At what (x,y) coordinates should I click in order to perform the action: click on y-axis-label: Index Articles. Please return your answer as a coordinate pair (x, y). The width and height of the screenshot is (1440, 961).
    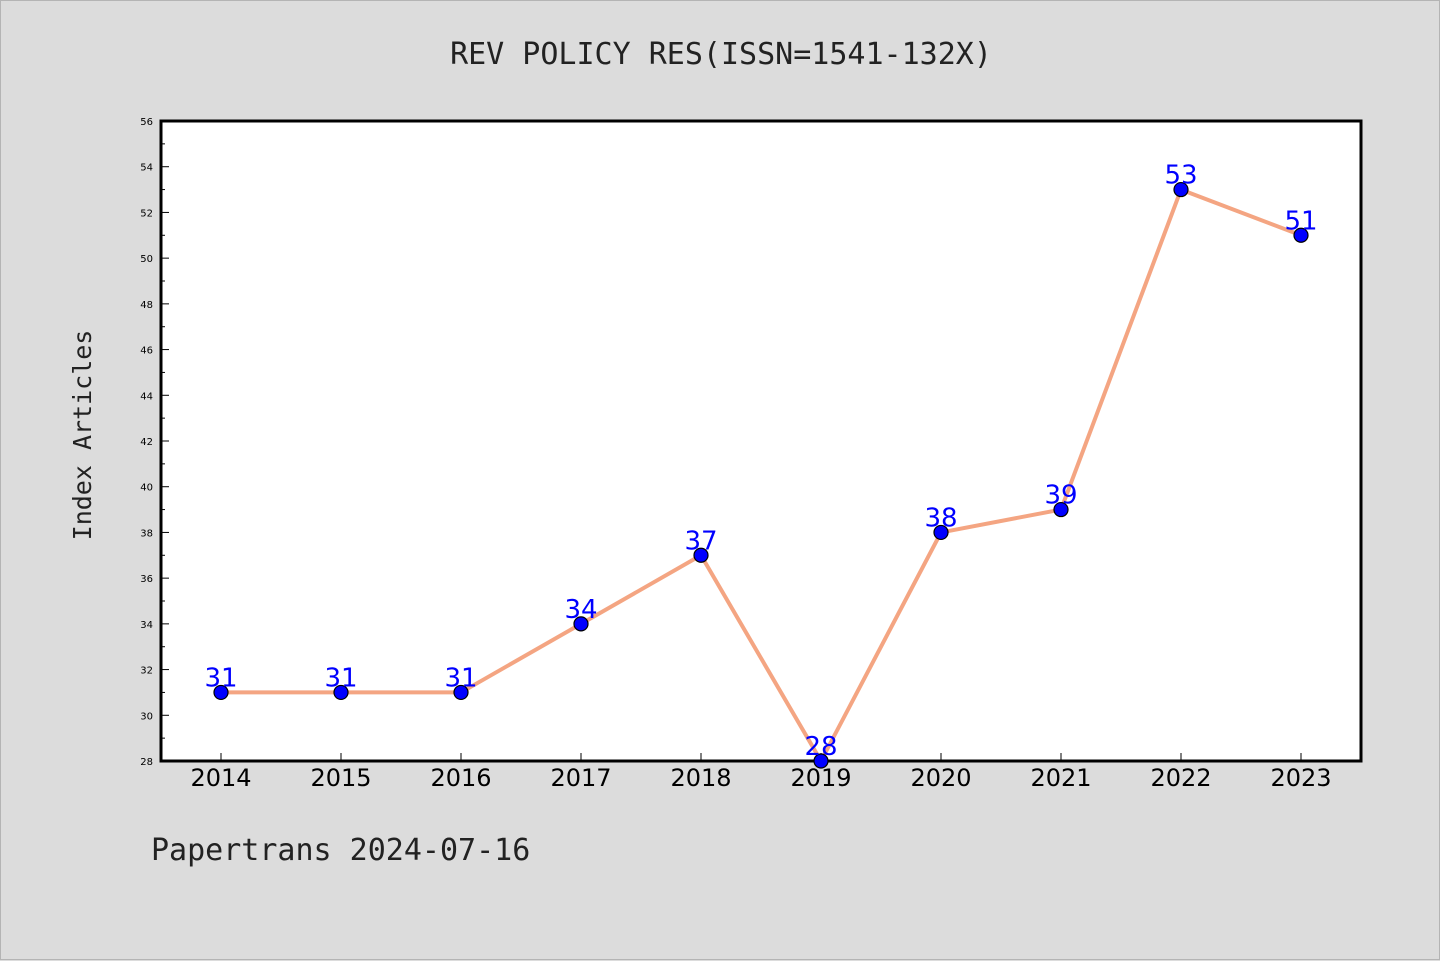
    Looking at the image, I should click on (82, 435).